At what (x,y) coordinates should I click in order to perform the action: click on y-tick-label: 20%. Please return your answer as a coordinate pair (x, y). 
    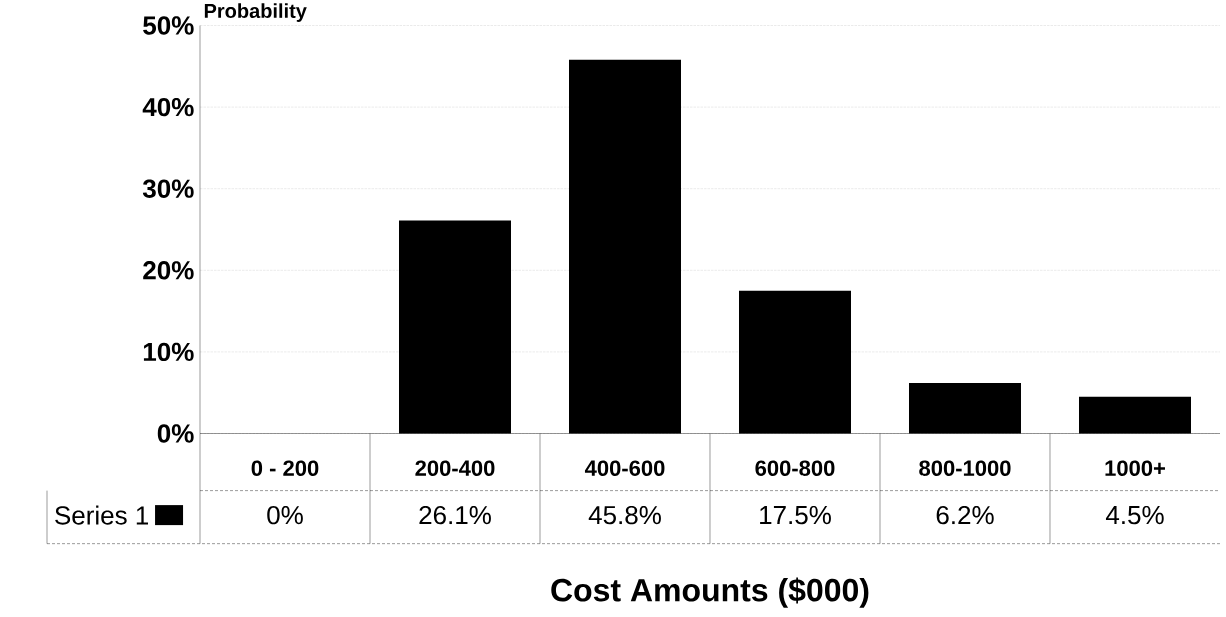
    Looking at the image, I should click on (168, 270).